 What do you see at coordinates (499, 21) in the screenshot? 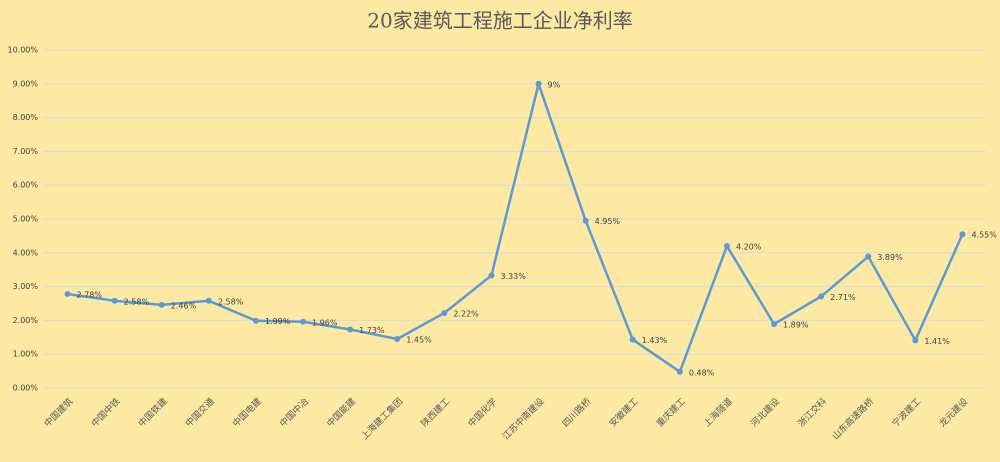
I see `chart-title: 20家建筑工程施工企业净利率` at bounding box center [499, 21].